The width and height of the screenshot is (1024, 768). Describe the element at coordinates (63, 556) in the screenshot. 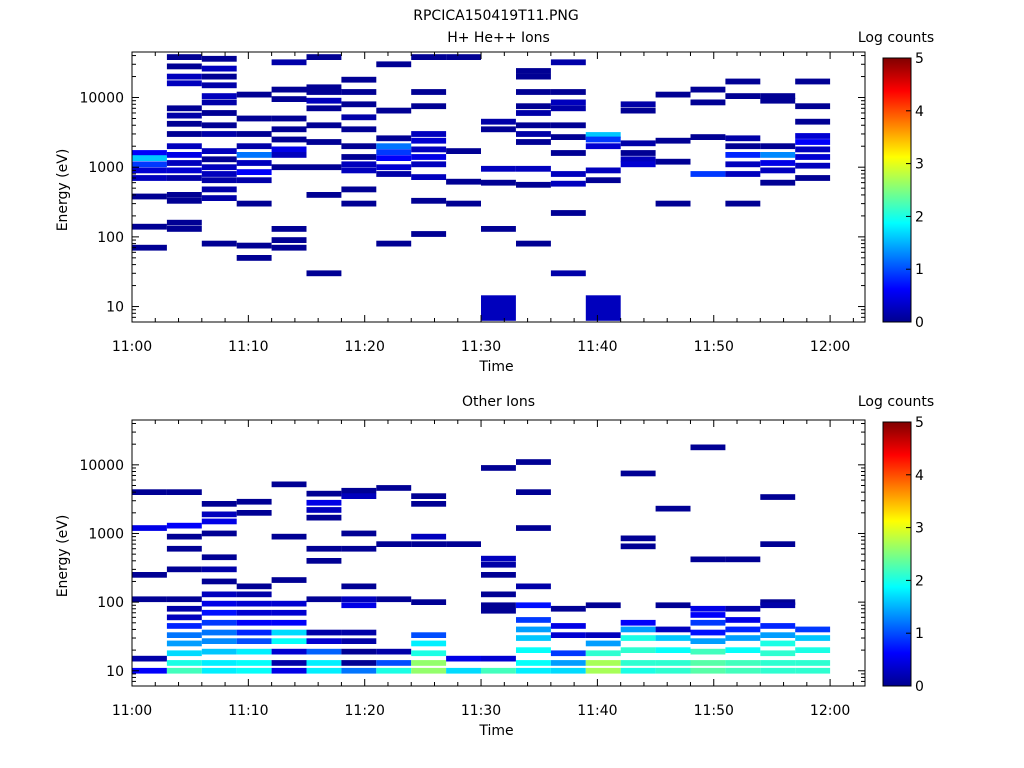

I see `y-axis-label: Energy (eV)` at that location.